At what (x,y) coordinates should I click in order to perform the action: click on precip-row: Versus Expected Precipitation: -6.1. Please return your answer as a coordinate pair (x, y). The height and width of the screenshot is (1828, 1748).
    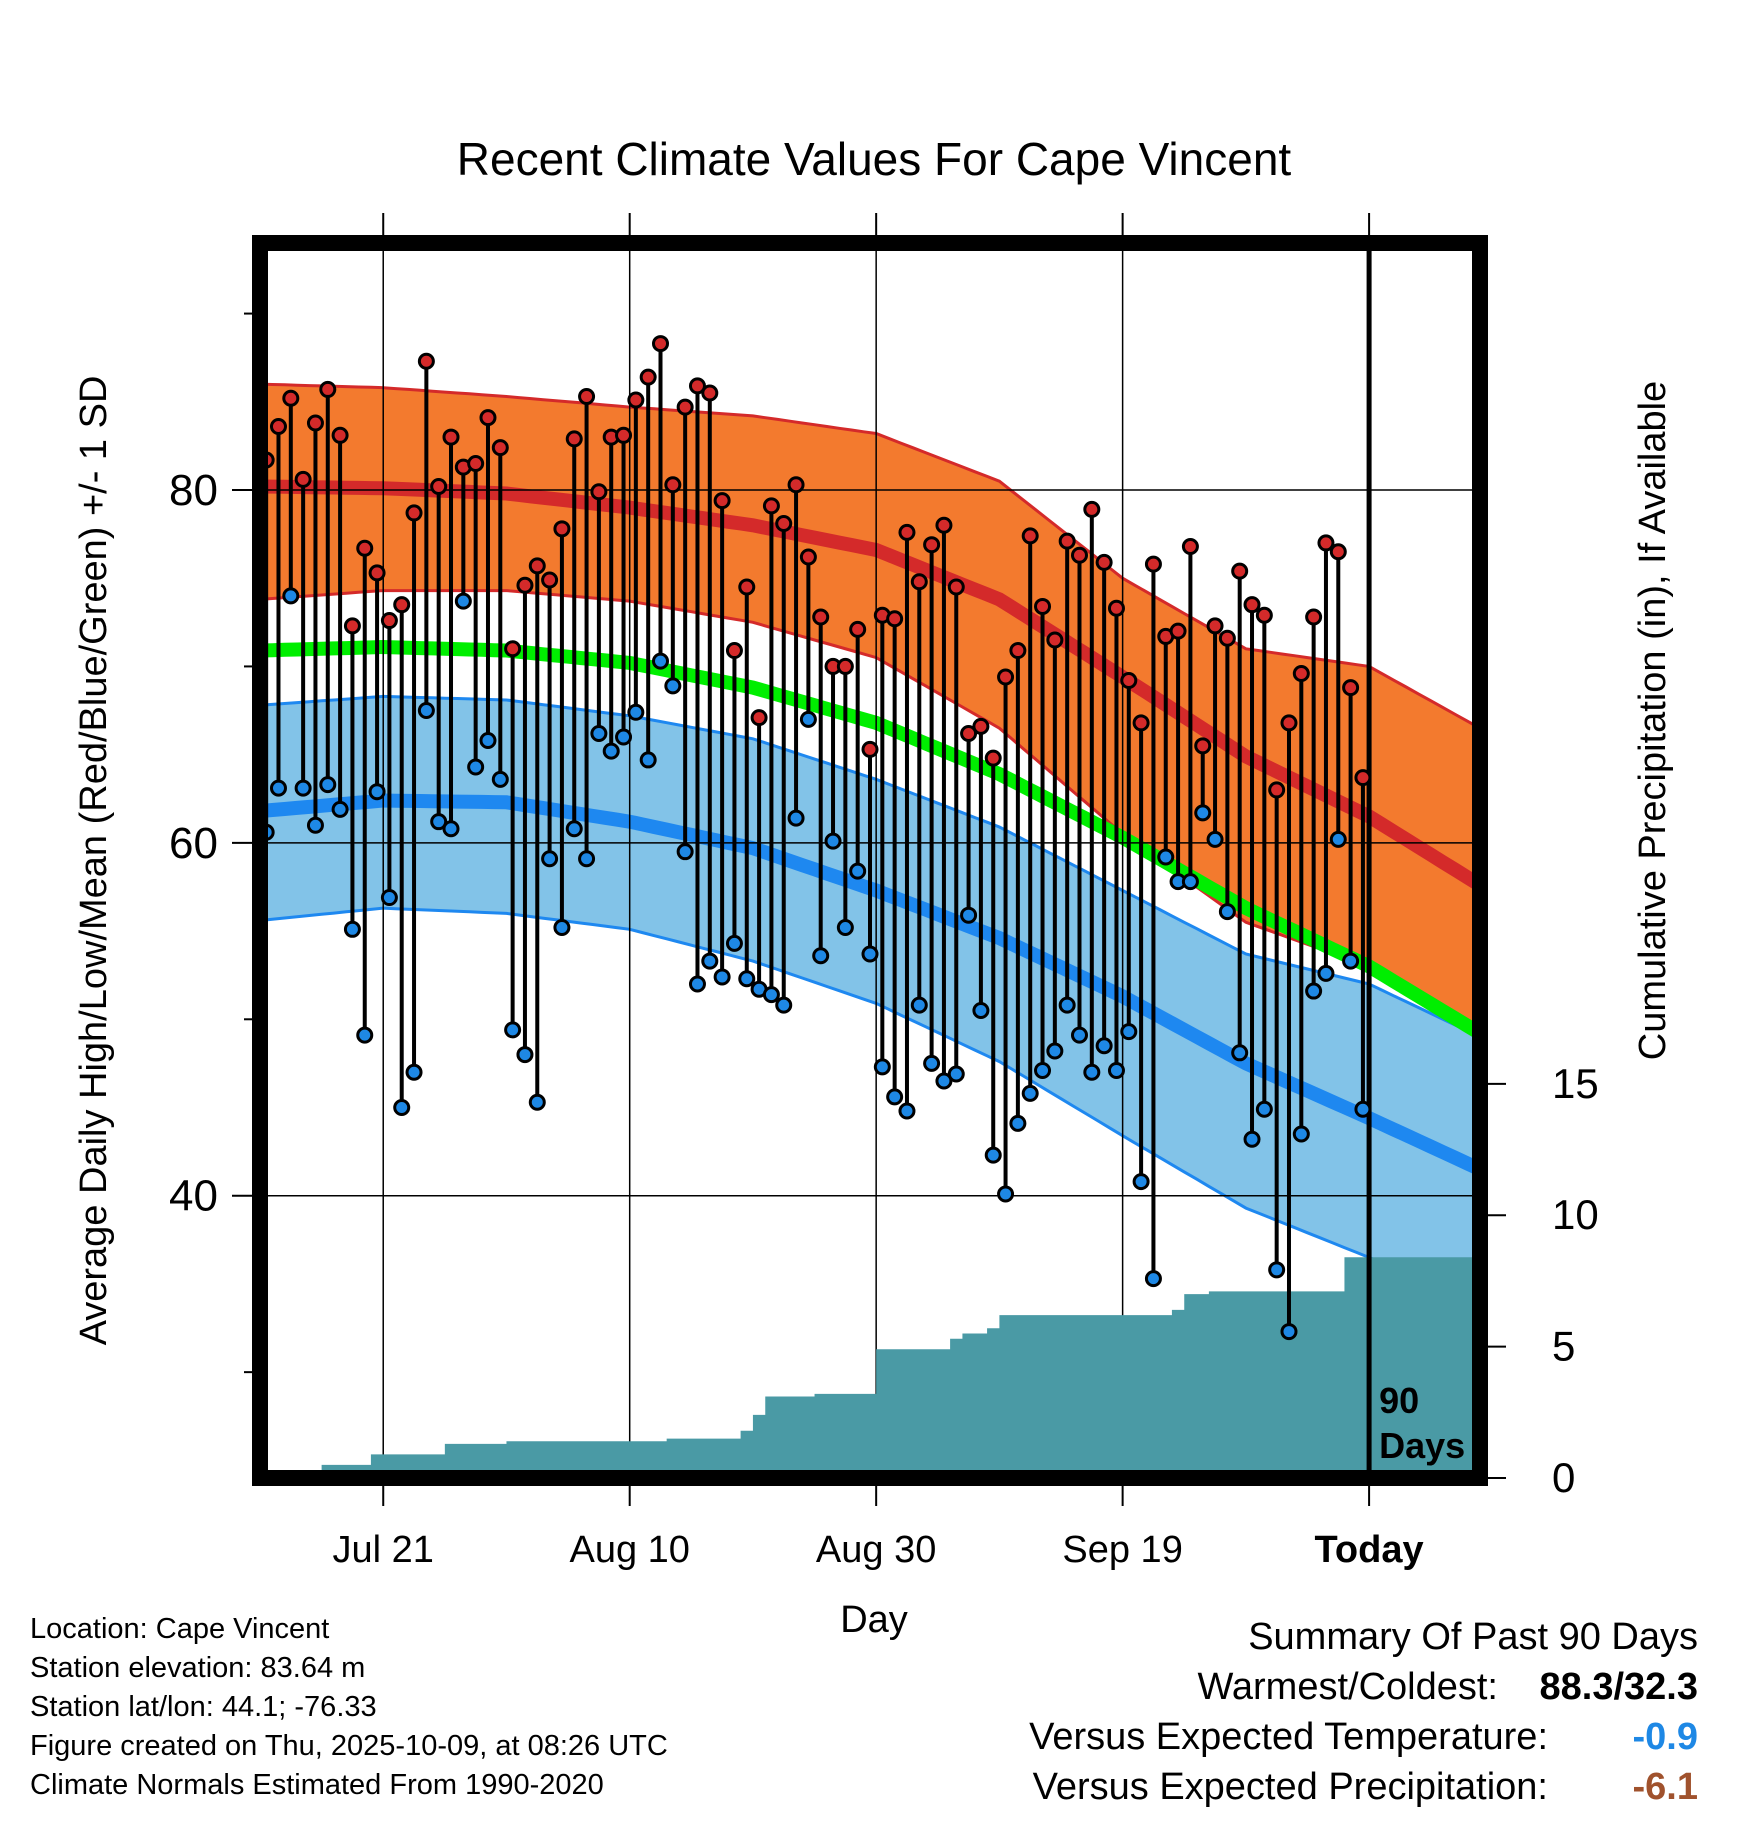
    Looking at the image, I should click on (1363, 1787).